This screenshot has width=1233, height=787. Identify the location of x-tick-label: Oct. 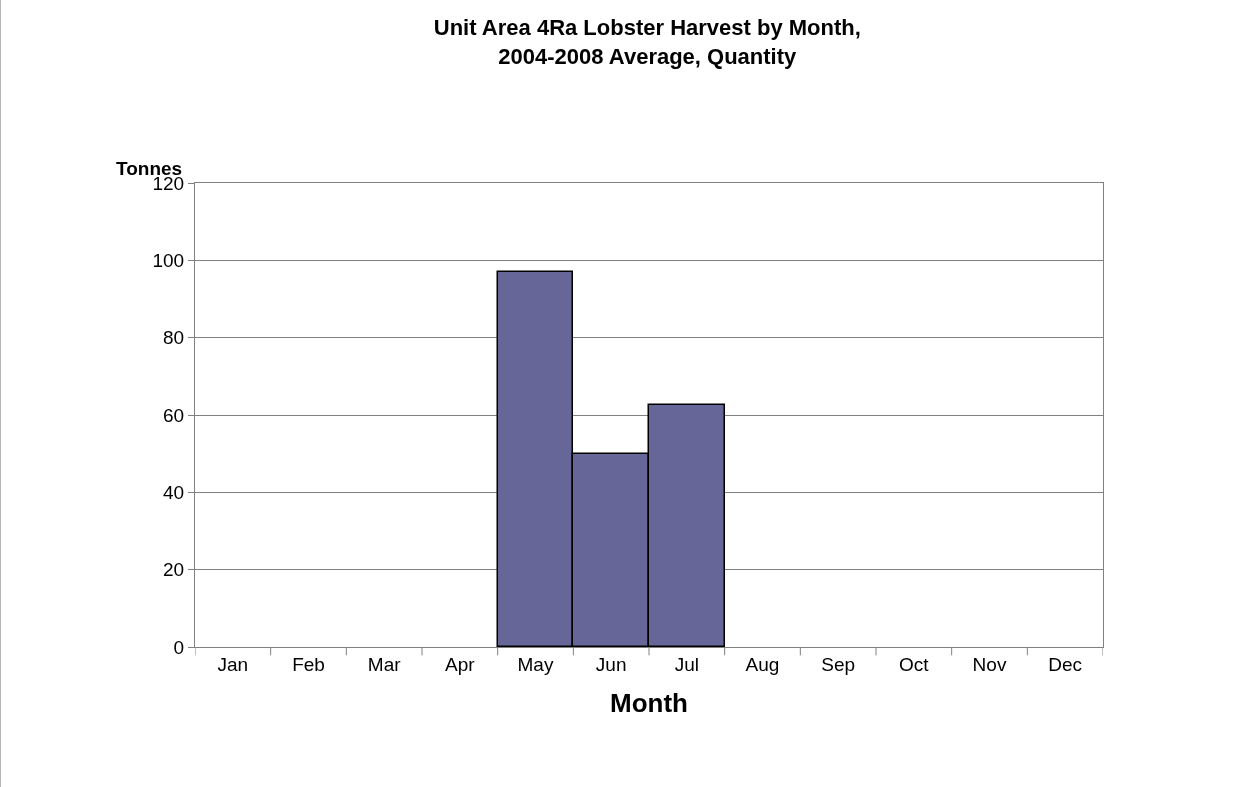
(914, 664).